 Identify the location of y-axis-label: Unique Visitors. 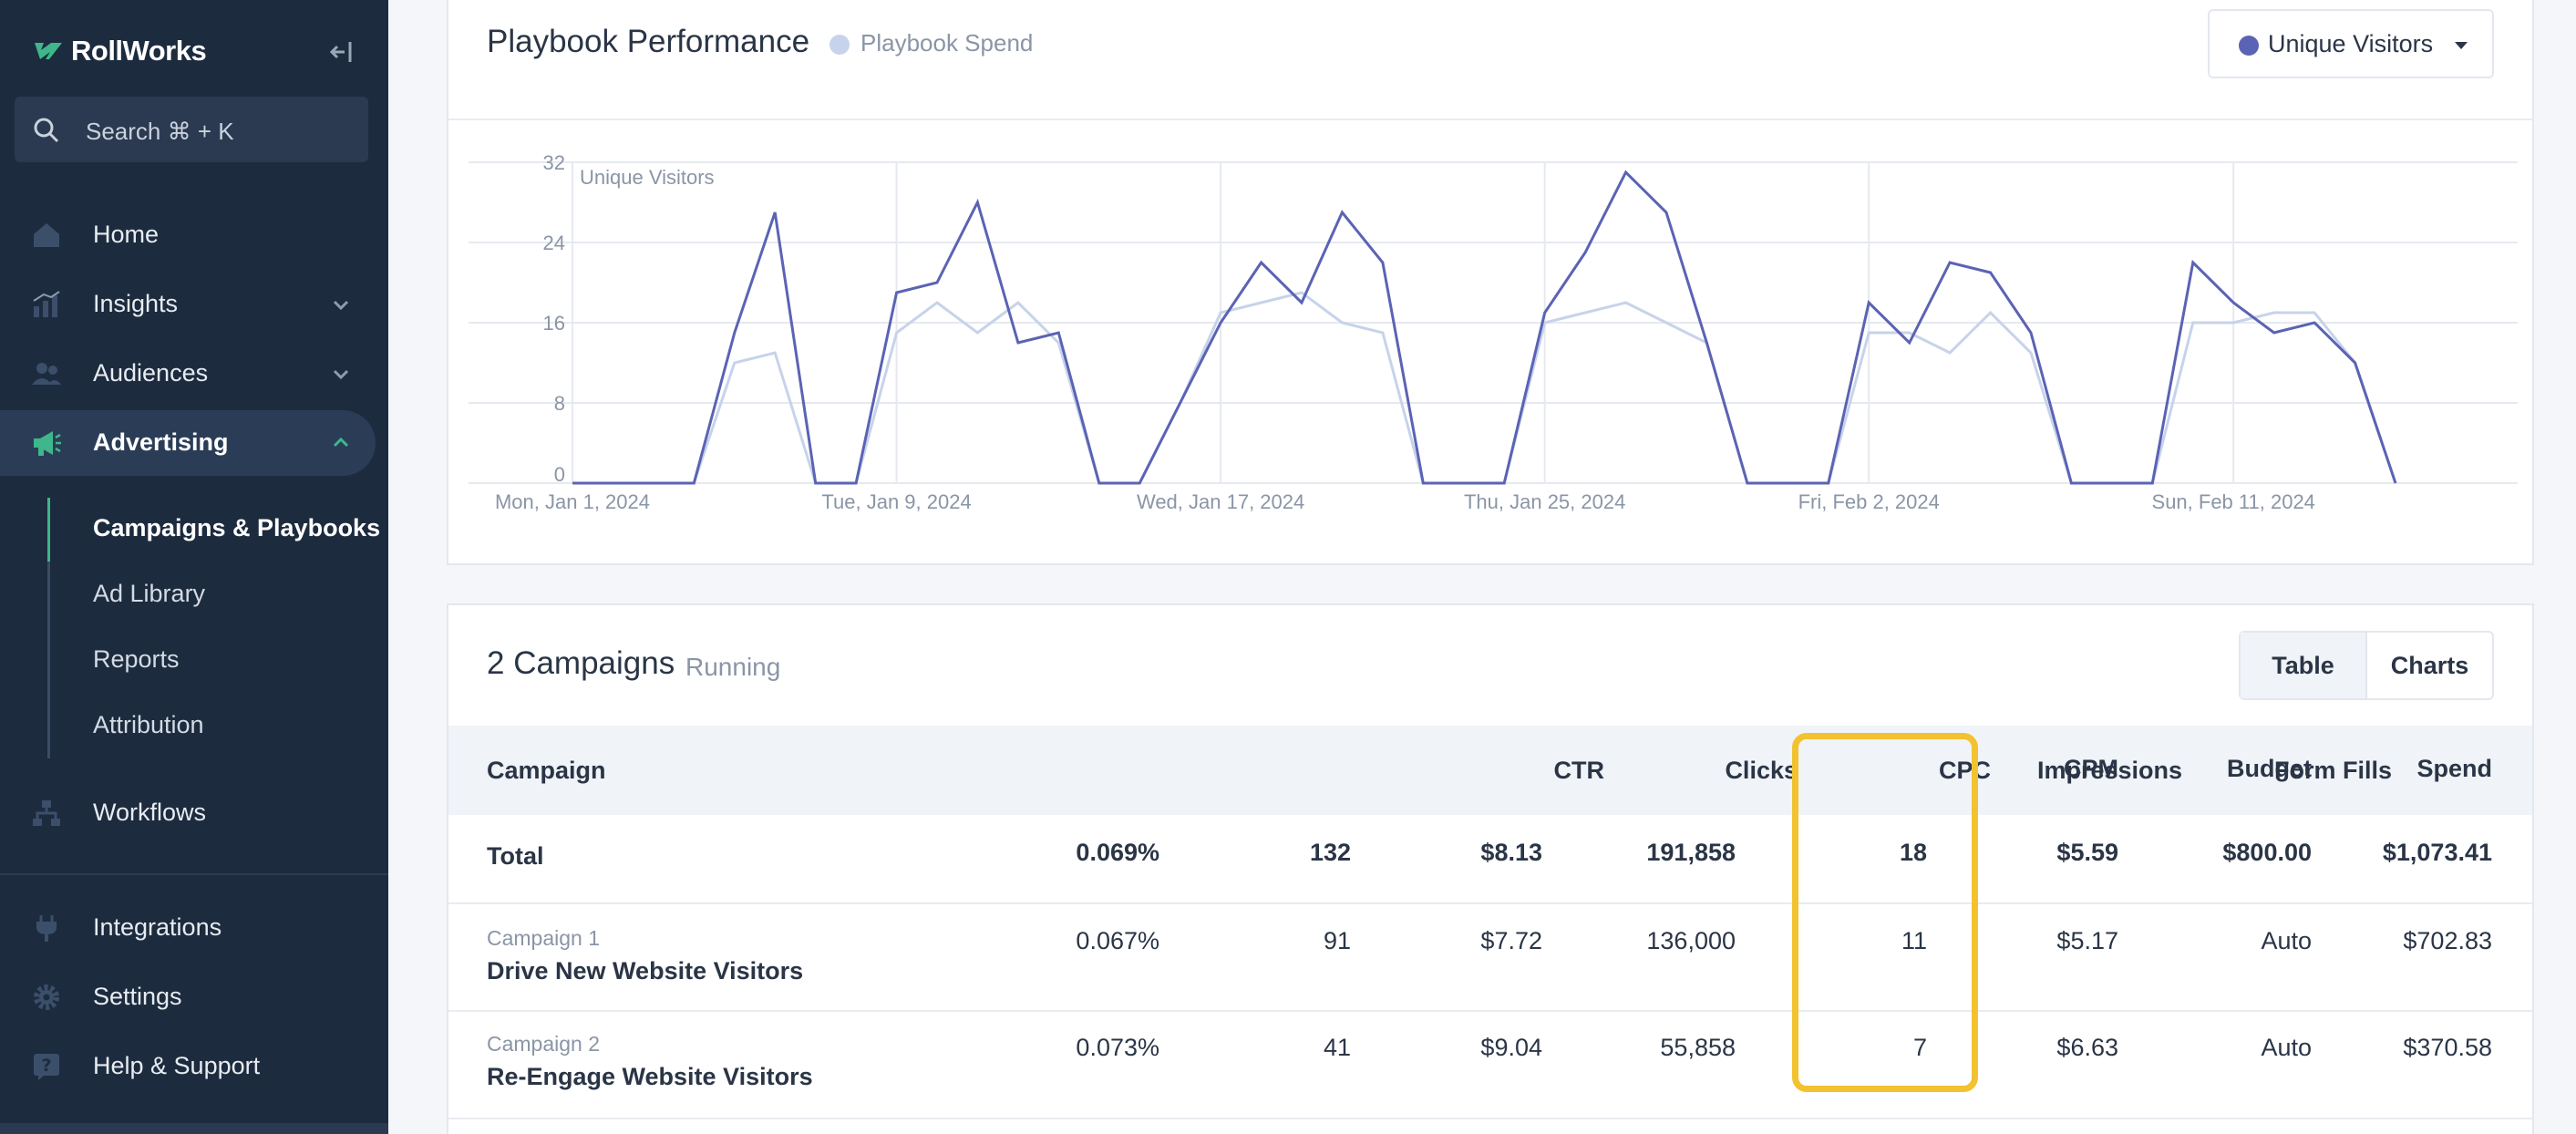
(647, 177).